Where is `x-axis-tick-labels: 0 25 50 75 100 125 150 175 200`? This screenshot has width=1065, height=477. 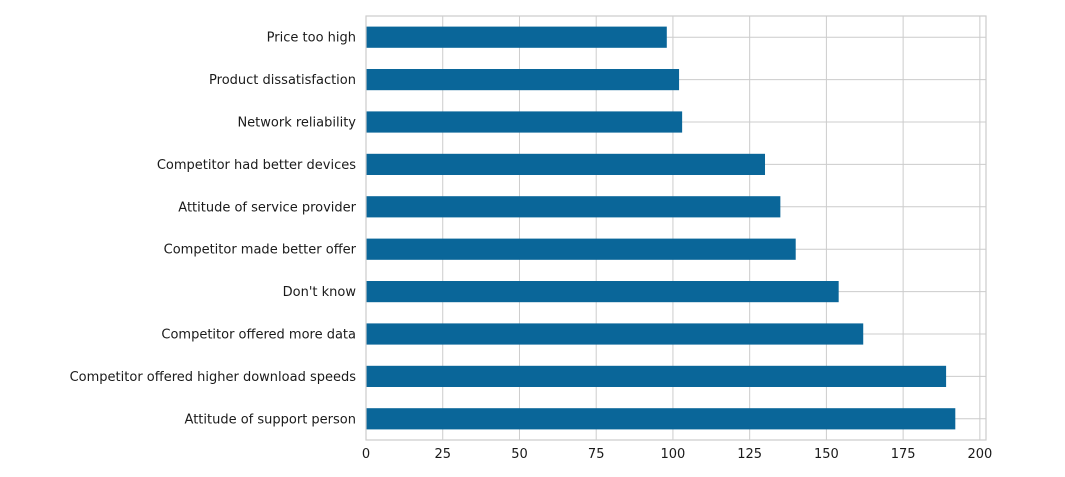
x-axis-tick-labels: 0 25 50 75 100 125 150 175 200 is located at coordinates (677, 454).